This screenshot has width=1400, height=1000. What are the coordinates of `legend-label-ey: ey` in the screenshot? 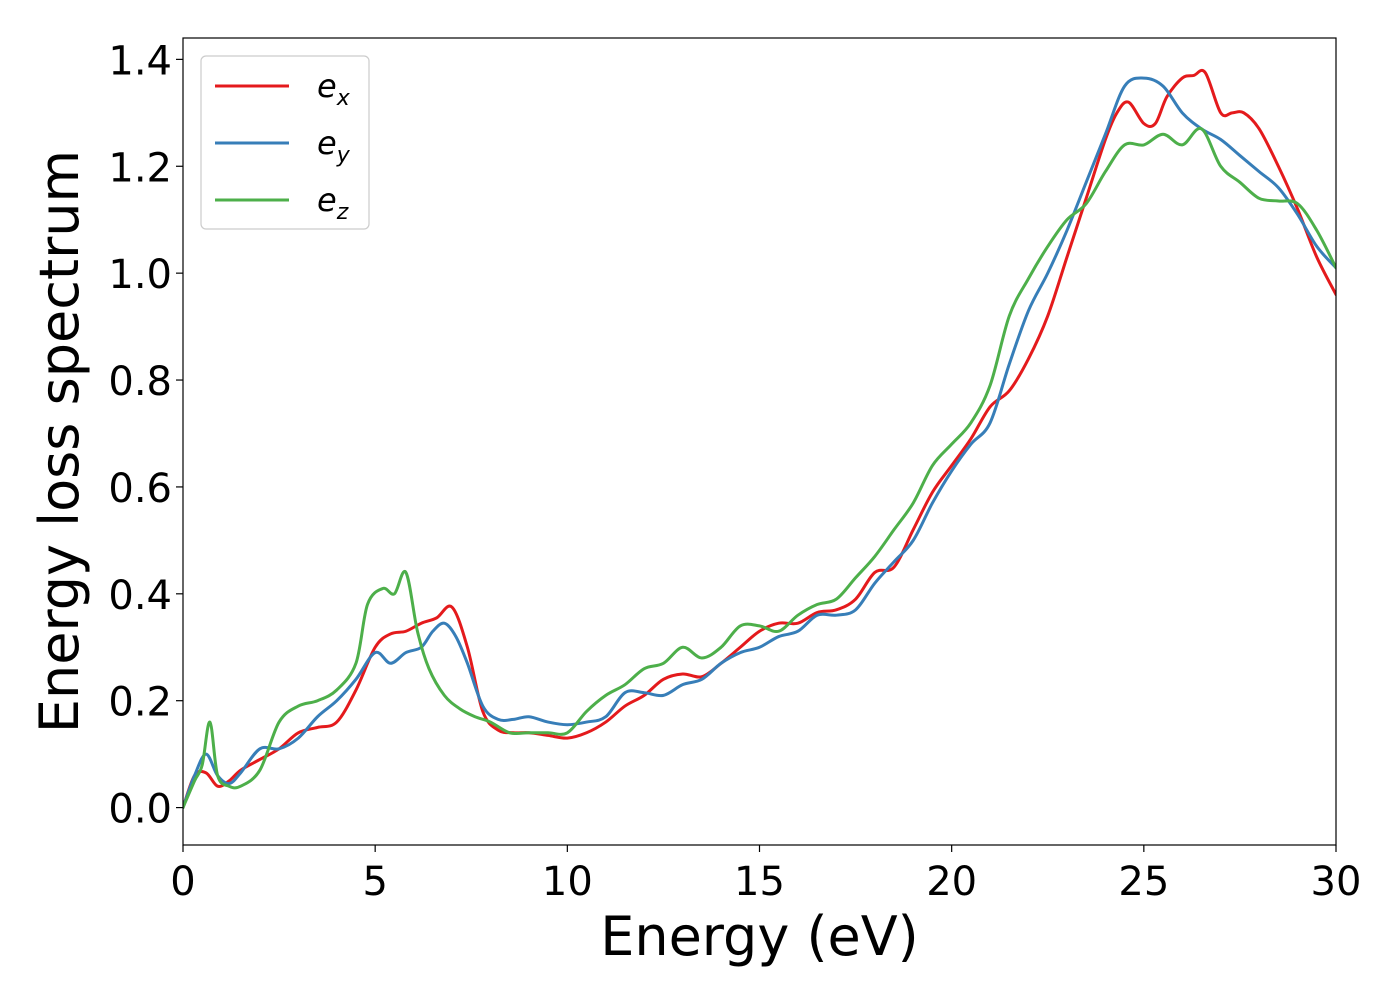 It's located at (334, 146).